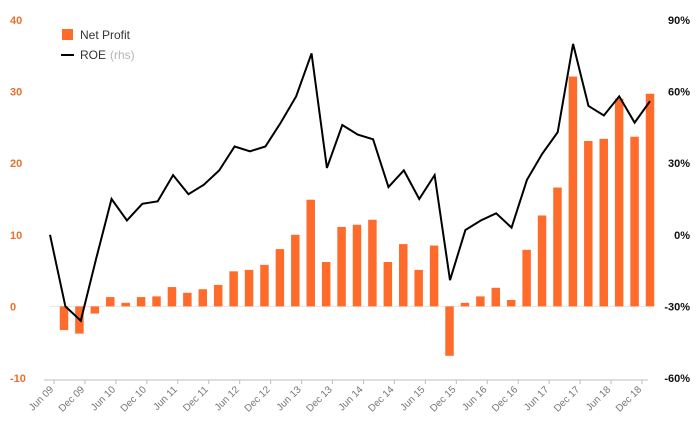 The image size is (700, 433). I want to click on x-tick-label: Dec 13, so click(319, 399).